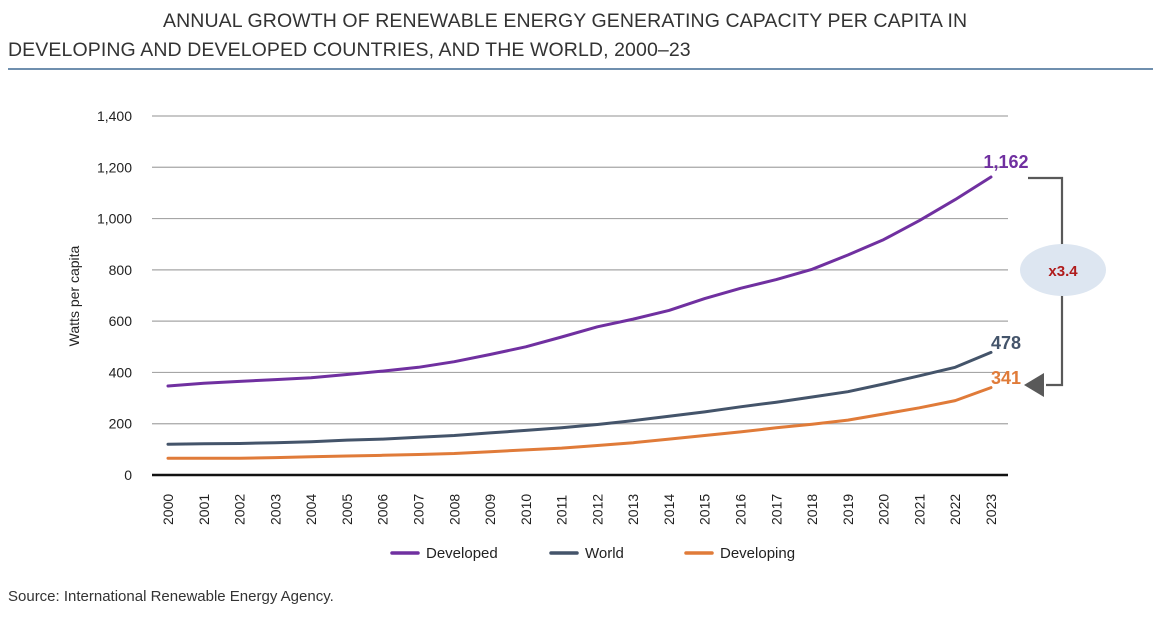  I want to click on x-tick-label: 2019, so click(848, 509).